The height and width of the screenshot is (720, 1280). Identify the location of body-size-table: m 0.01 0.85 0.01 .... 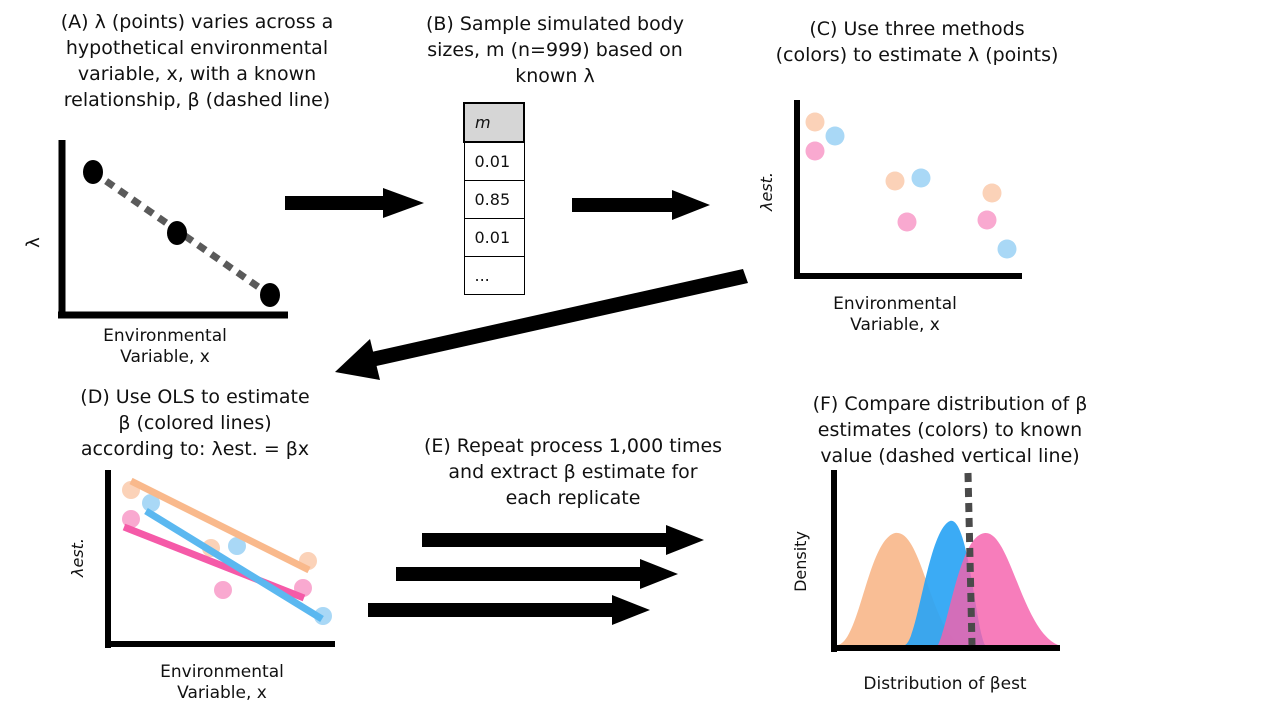
(494, 198).